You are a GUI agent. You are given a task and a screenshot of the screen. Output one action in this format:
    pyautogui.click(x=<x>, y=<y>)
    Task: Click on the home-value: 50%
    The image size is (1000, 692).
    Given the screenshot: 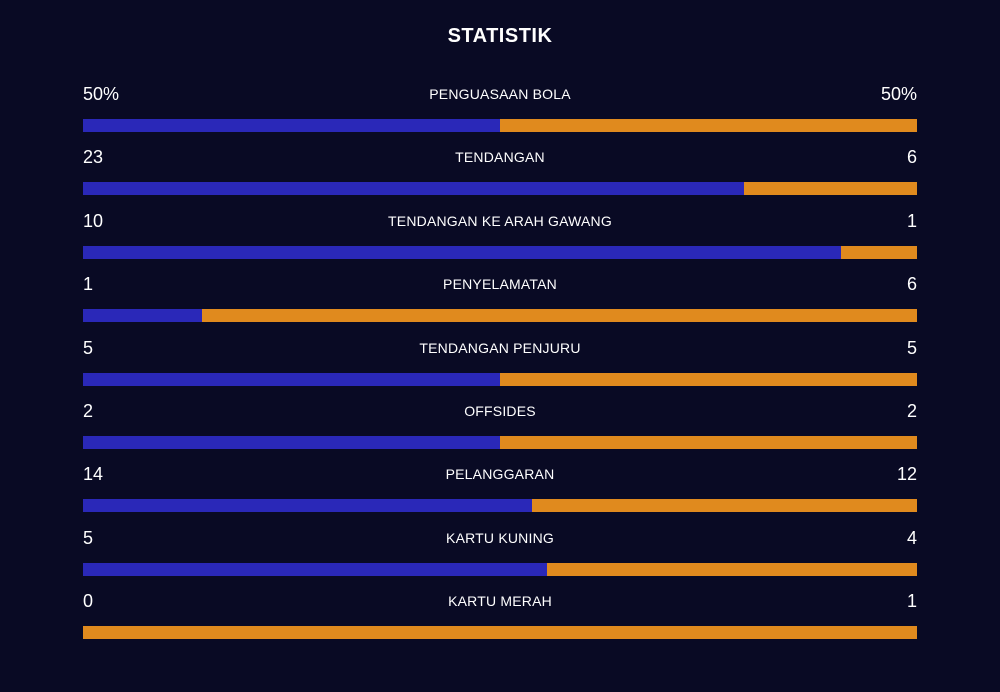 What is the action you would take?
    pyautogui.click(x=101, y=94)
    